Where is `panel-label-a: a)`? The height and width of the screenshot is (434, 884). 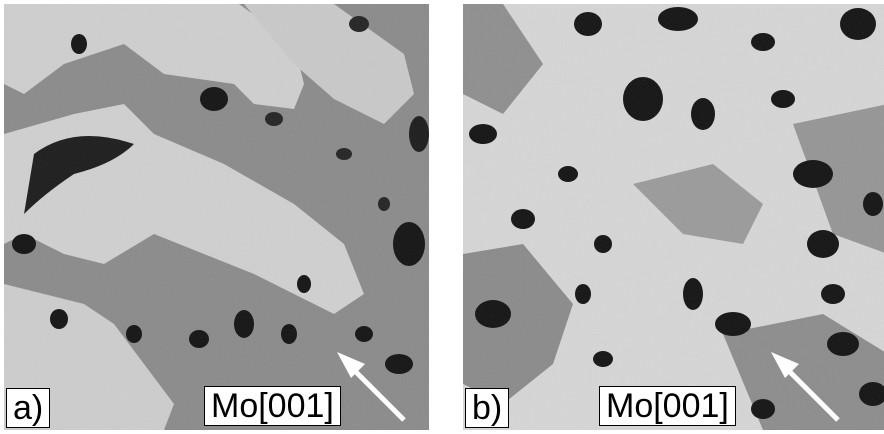
panel-label-a: a) is located at coordinates (28, 408).